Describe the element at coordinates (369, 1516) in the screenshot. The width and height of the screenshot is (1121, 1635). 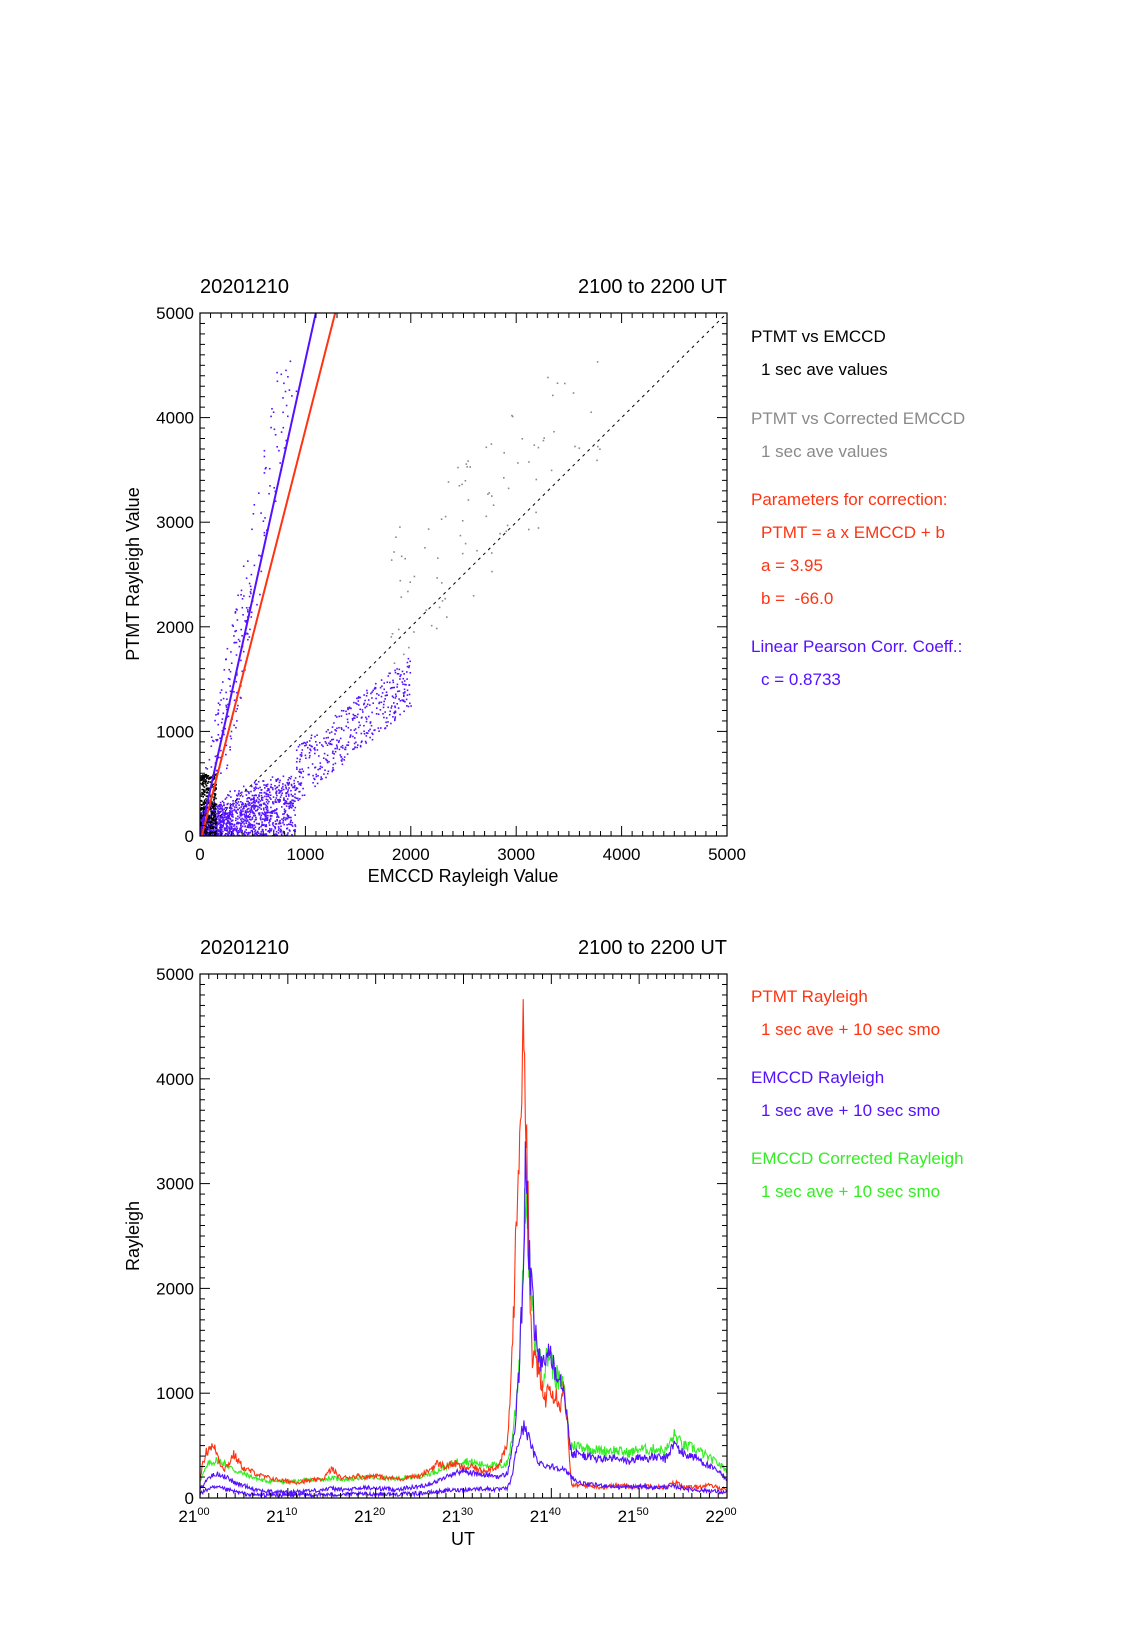
I see `x-tick-label: 2120` at that location.